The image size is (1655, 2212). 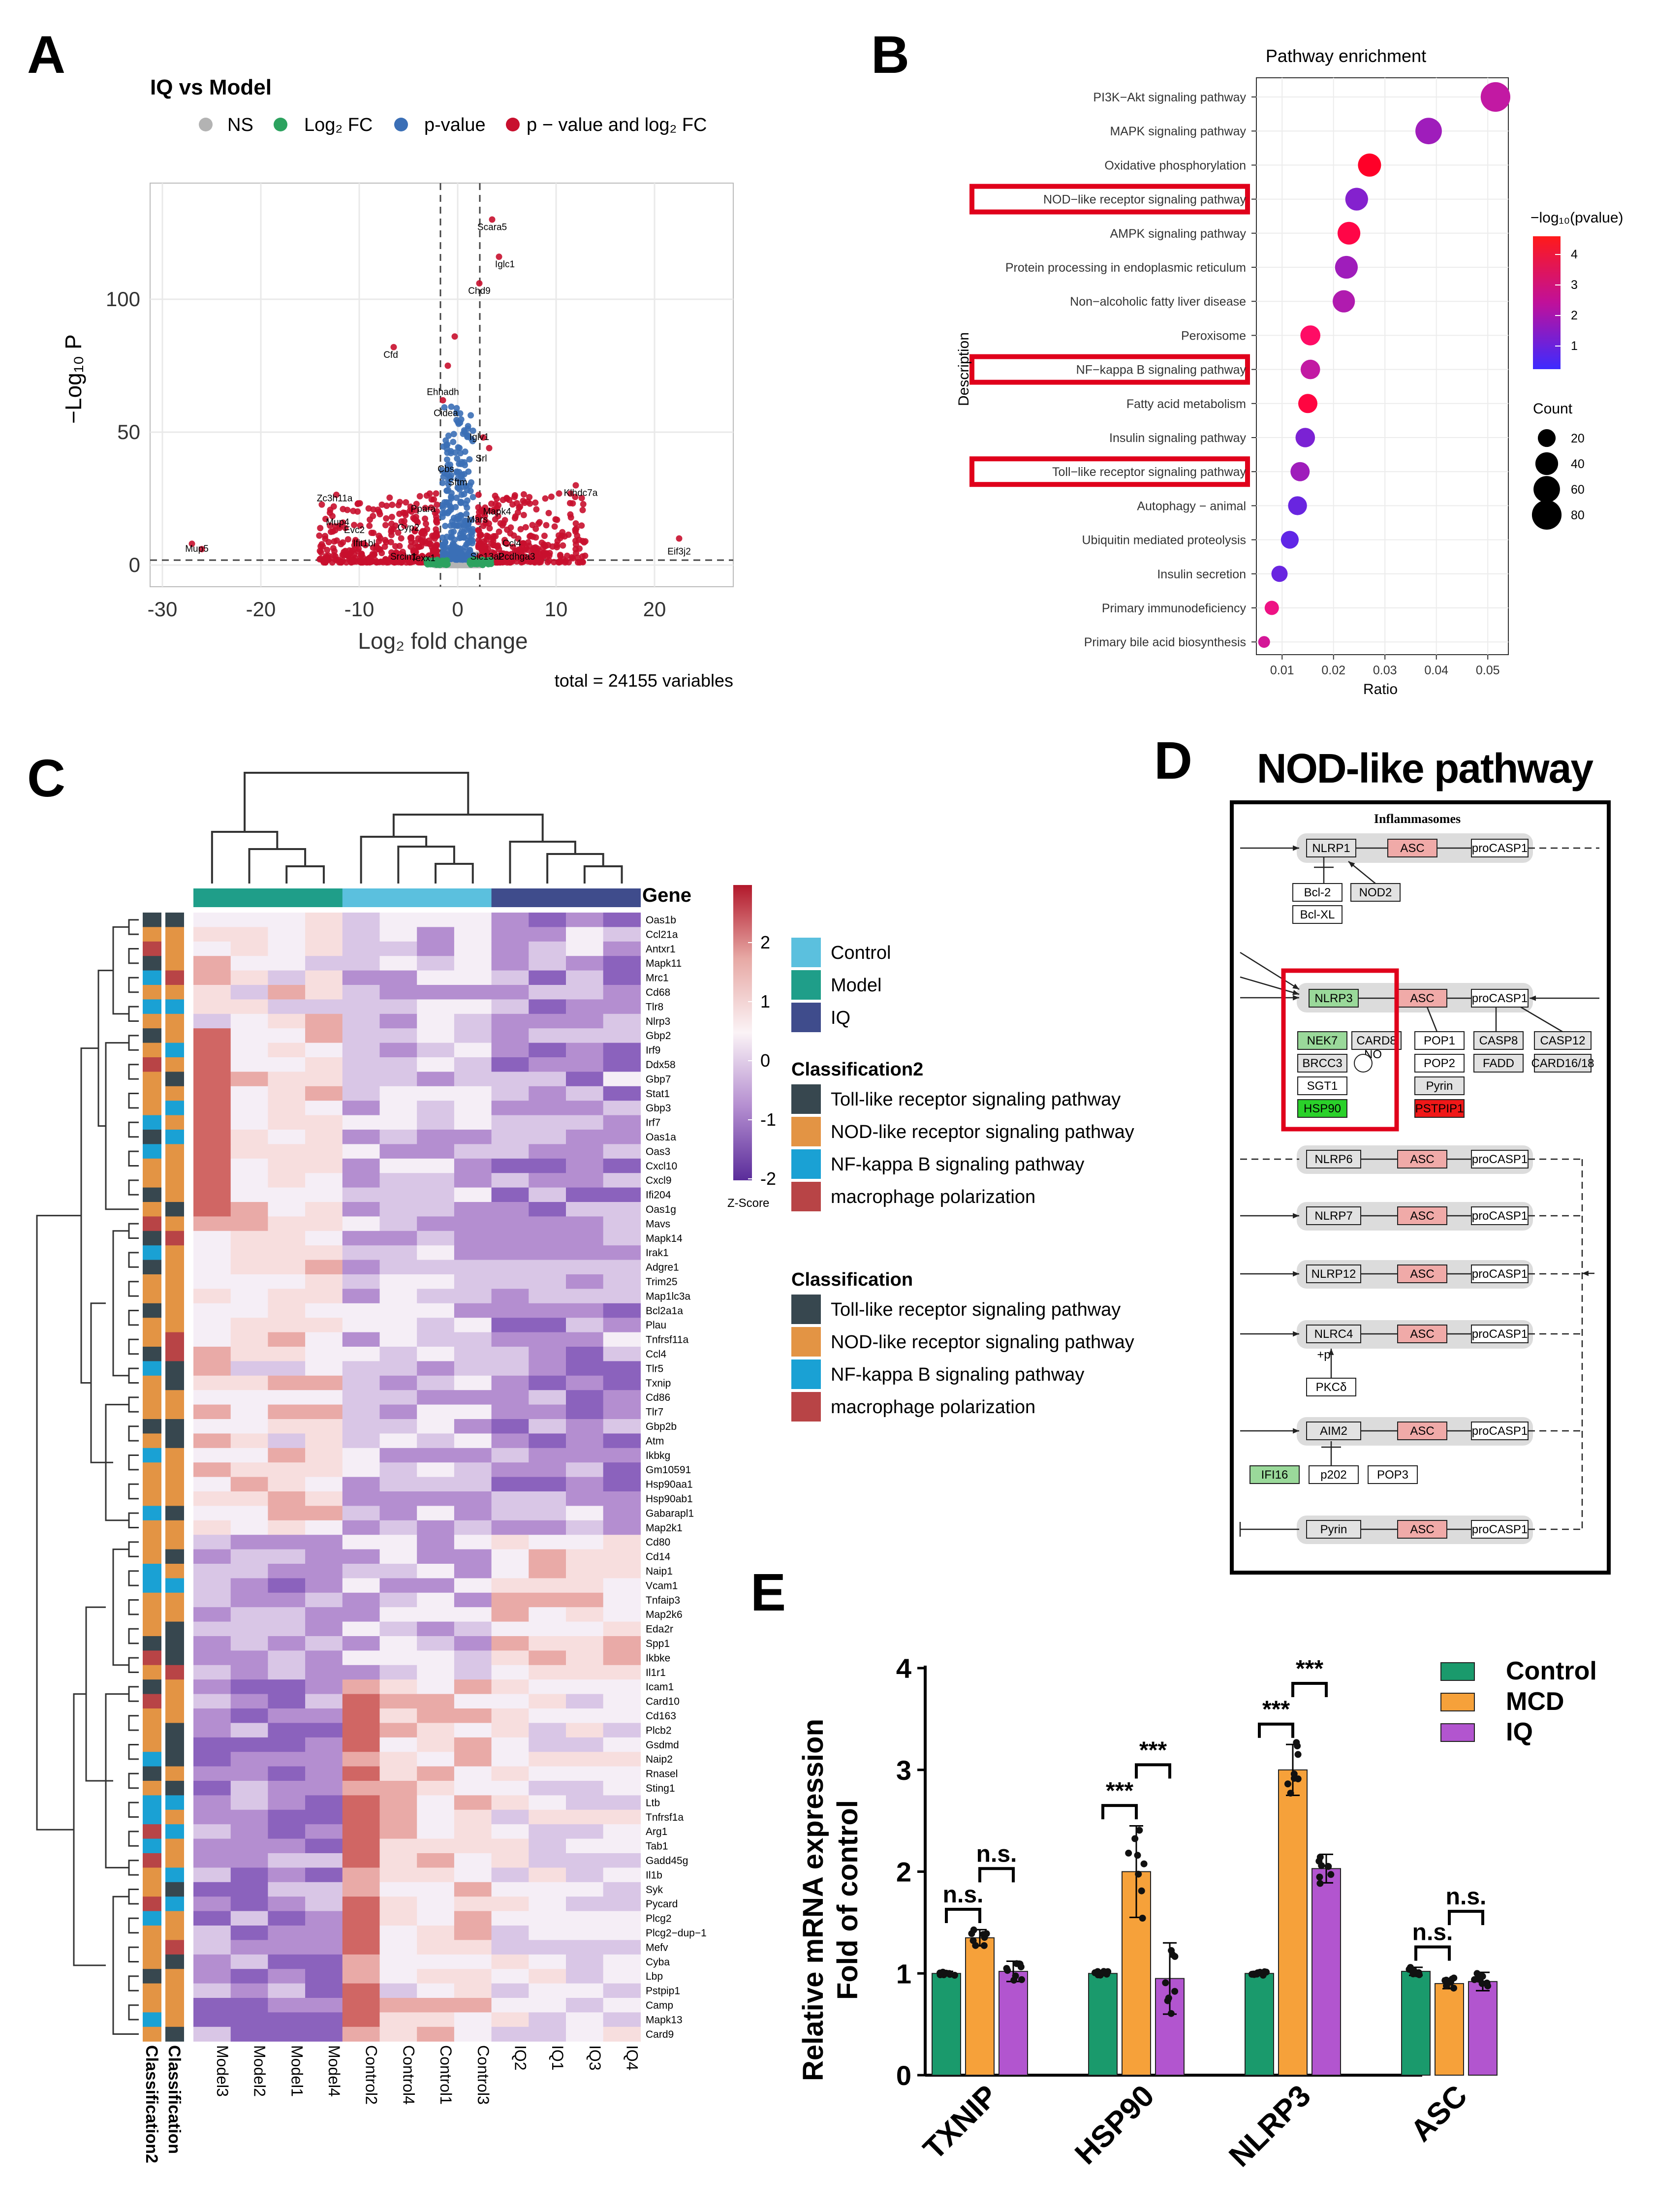 What do you see at coordinates (1577, 218) in the screenshot?
I see `colorbar-title: −log₁₀(pvalue)` at bounding box center [1577, 218].